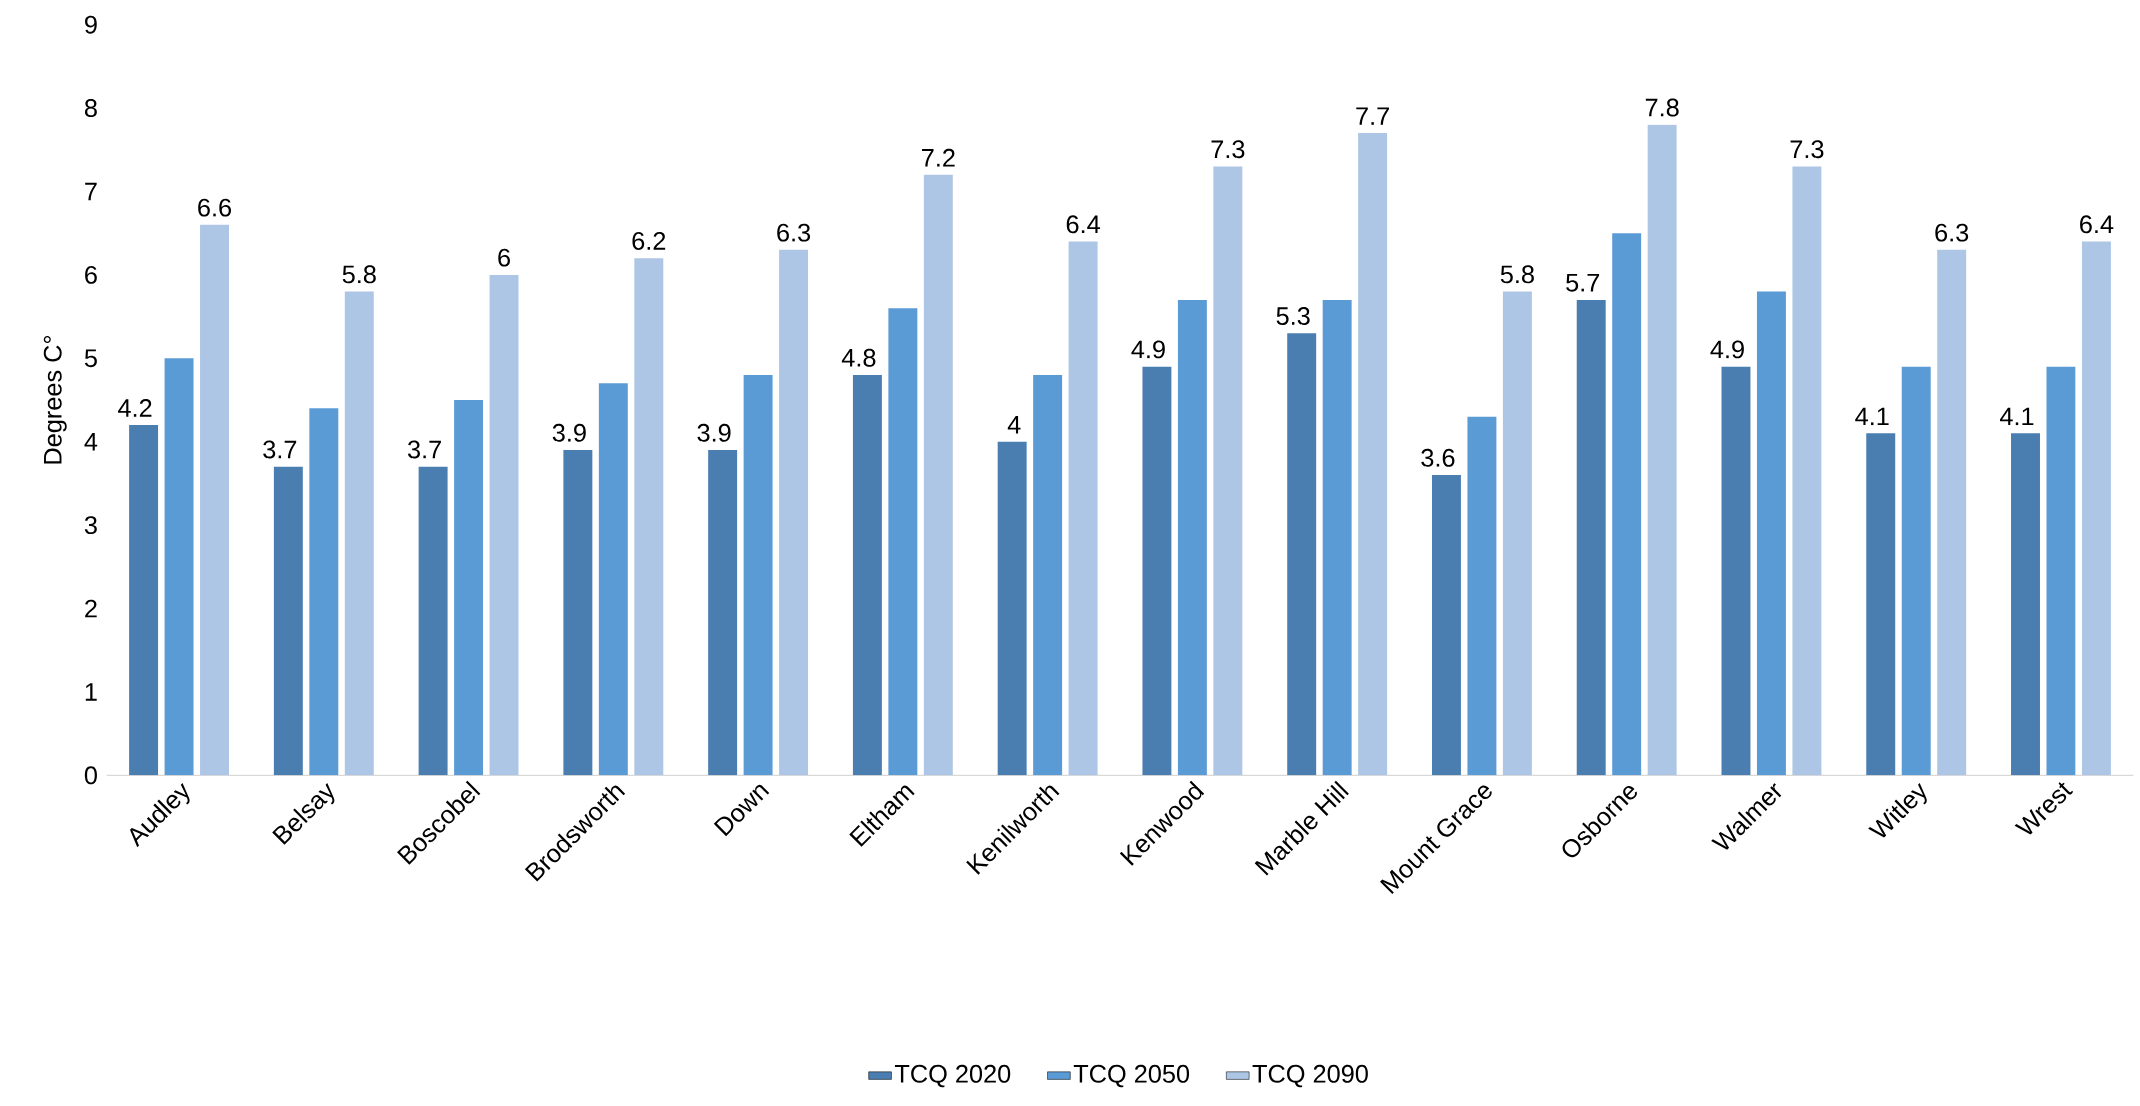  Describe the element at coordinates (90, 108) in the screenshot. I see `y-tick-label: 8` at that location.